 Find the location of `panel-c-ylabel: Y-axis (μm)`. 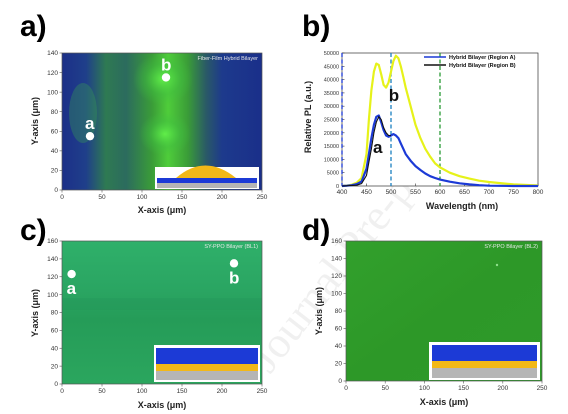

panel-c-ylabel: Y-axis (μm) is located at coordinates (35, 313).